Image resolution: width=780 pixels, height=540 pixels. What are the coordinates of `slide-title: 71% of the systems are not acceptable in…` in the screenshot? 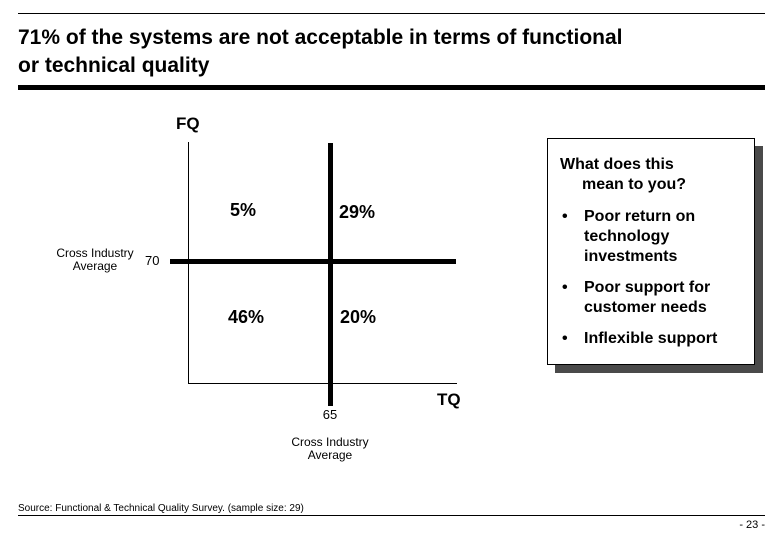 It's located at (320, 51).